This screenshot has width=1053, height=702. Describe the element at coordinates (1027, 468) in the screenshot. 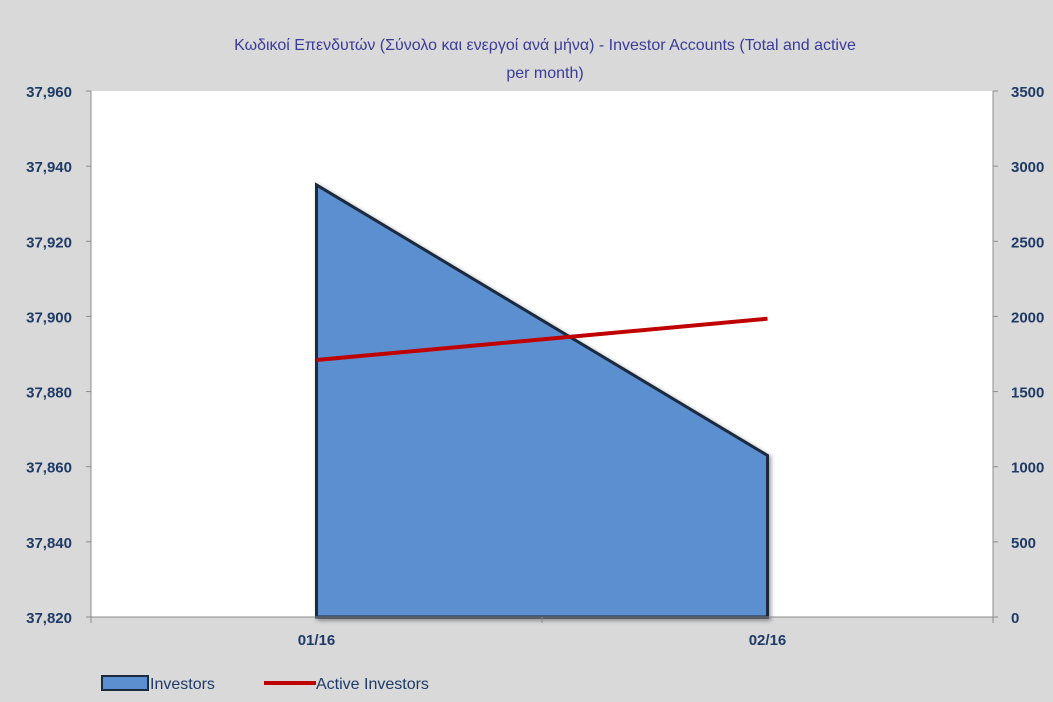

I see `right-axis-tick-label: 1000` at that location.